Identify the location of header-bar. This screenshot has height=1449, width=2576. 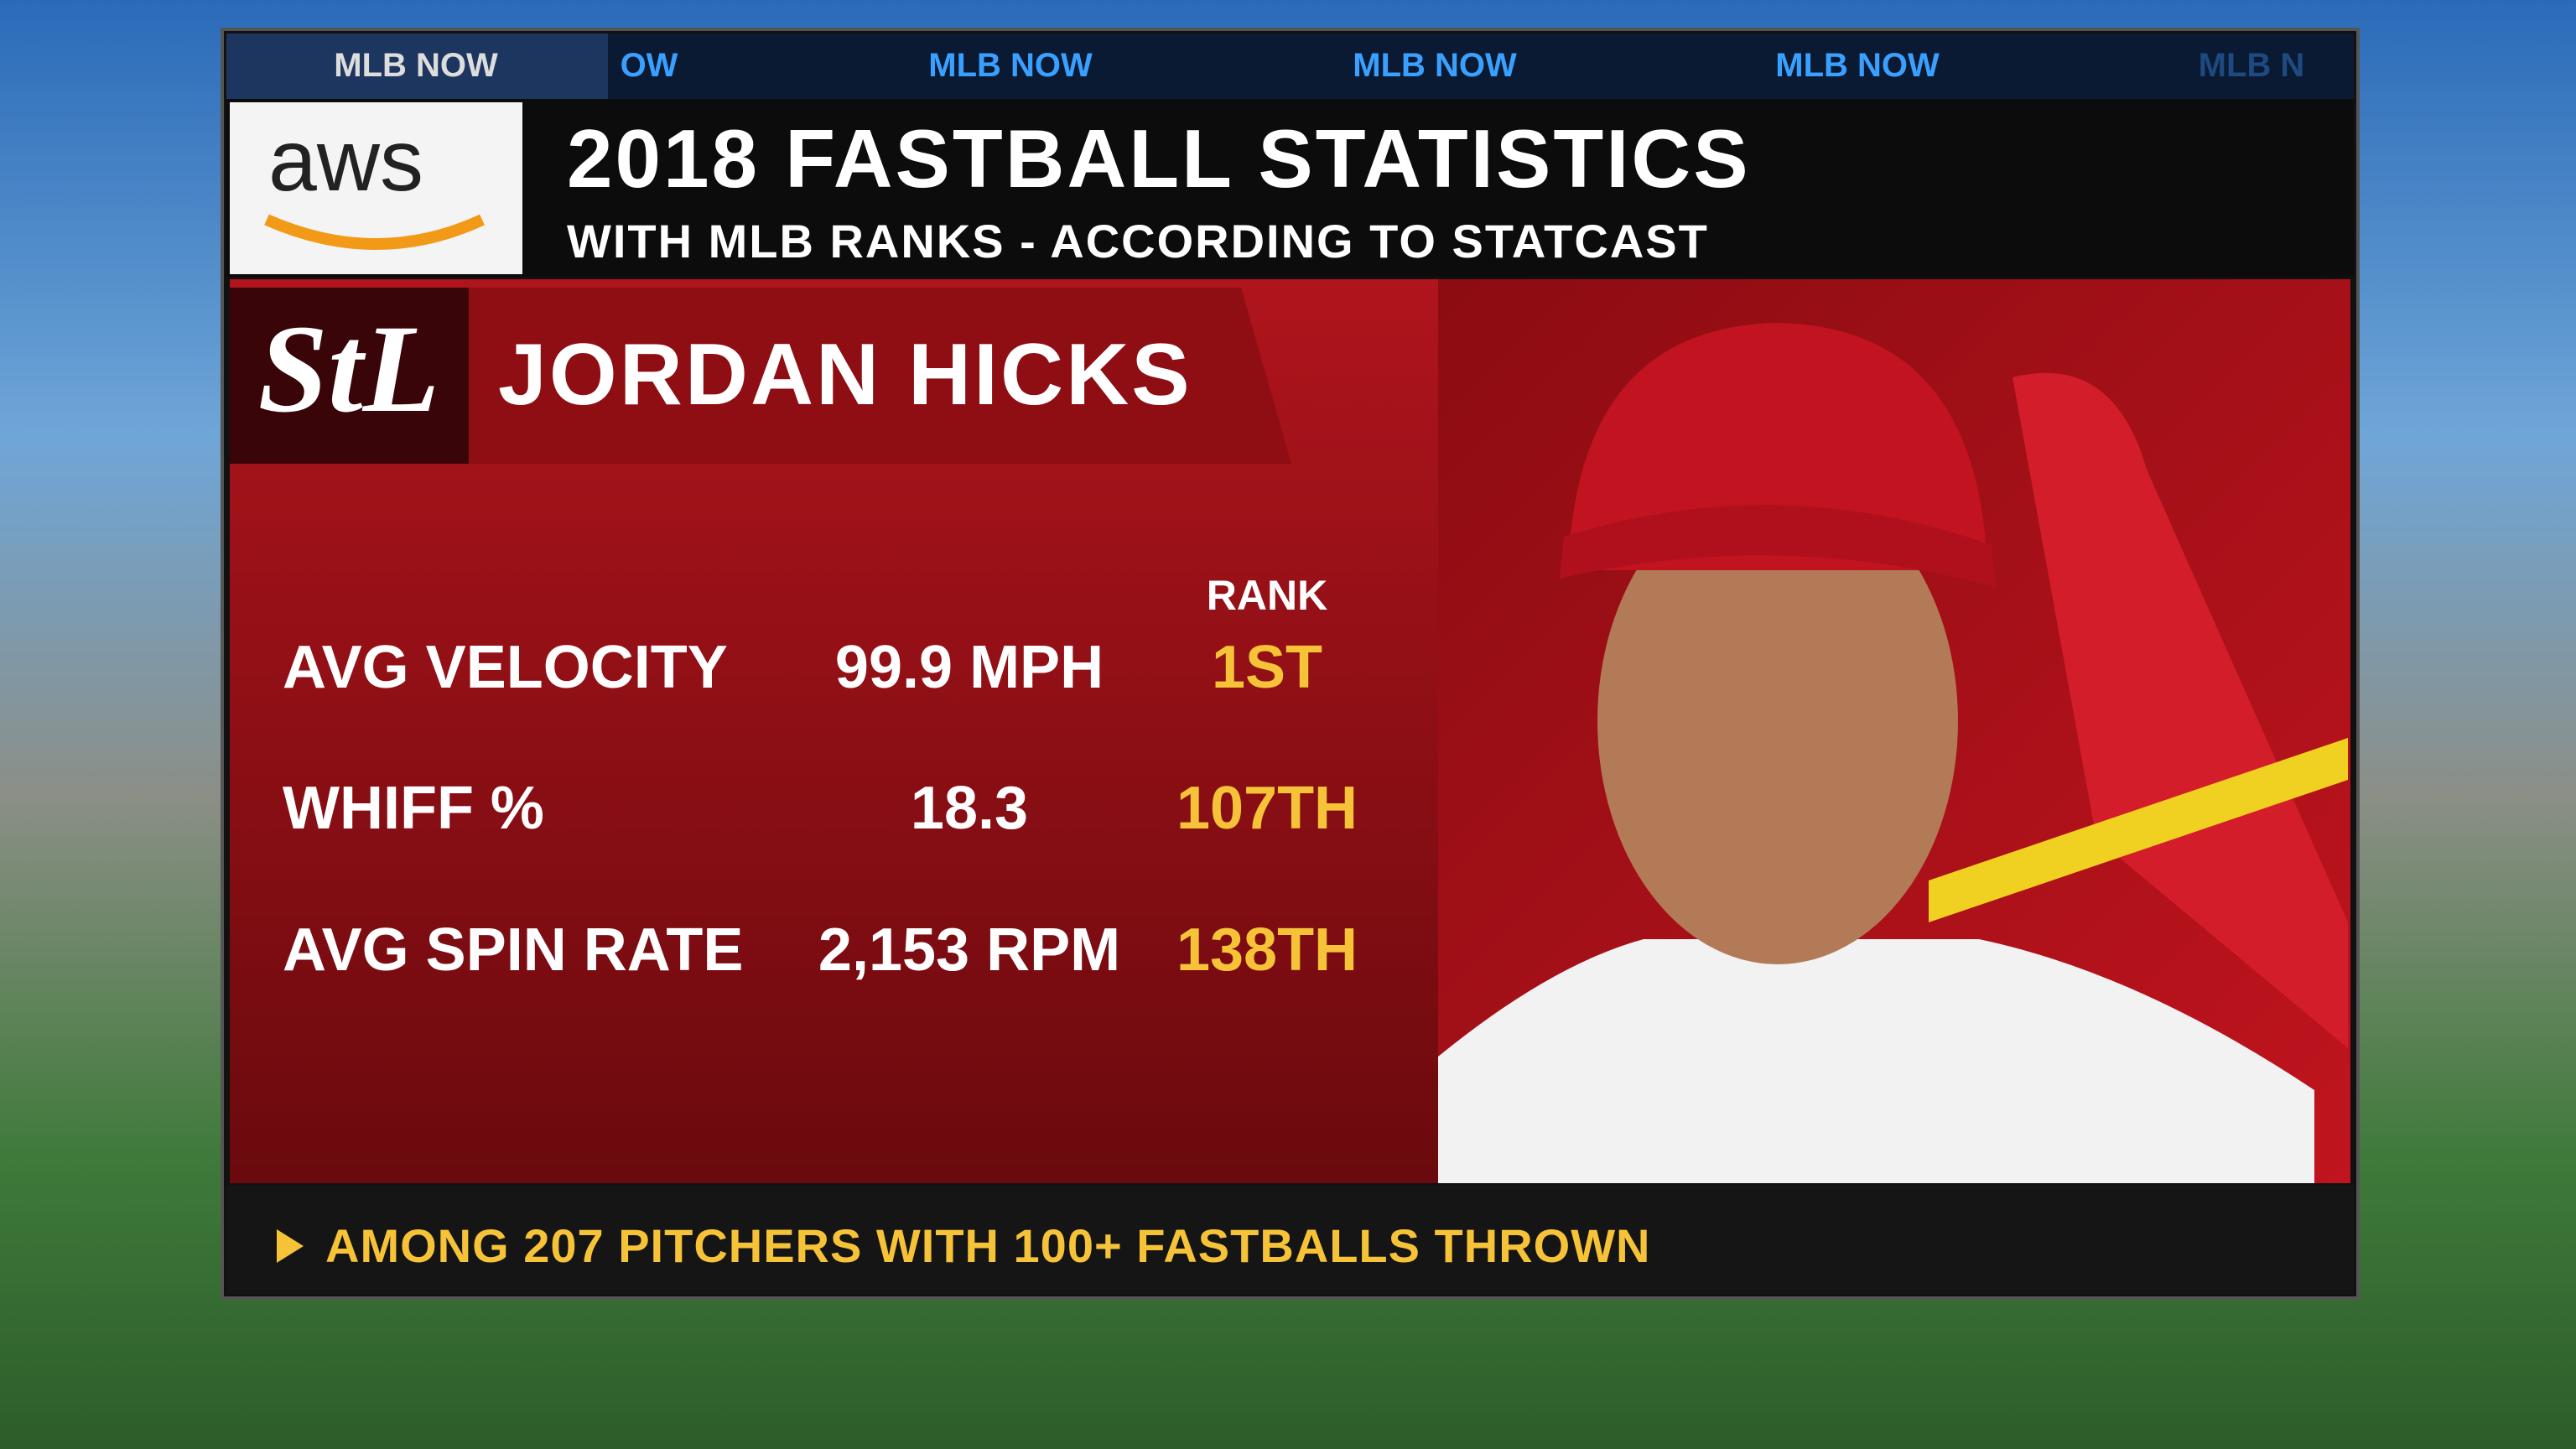
(1290, 188).